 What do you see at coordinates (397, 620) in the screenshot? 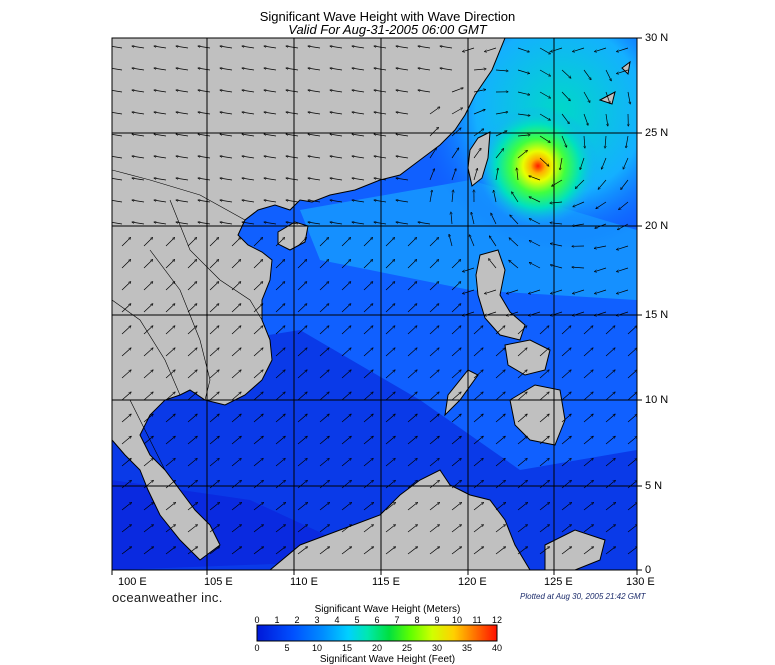
I see `colorbar-meter-tick: 7` at bounding box center [397, 620].